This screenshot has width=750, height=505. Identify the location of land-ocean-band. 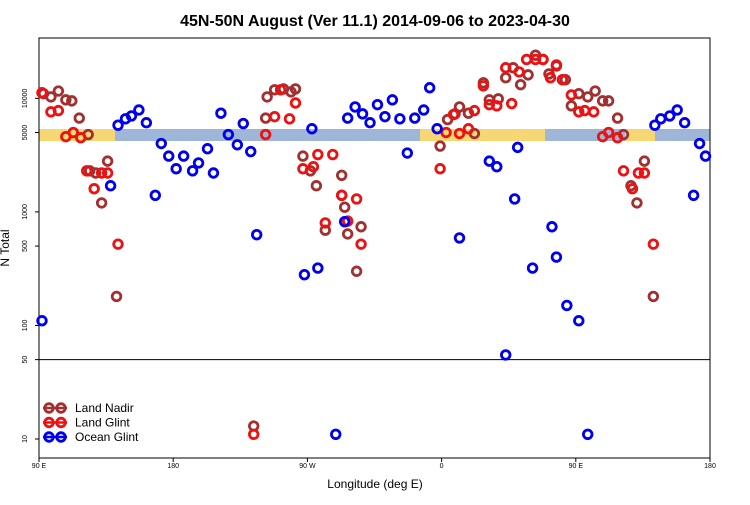
(374, 135).